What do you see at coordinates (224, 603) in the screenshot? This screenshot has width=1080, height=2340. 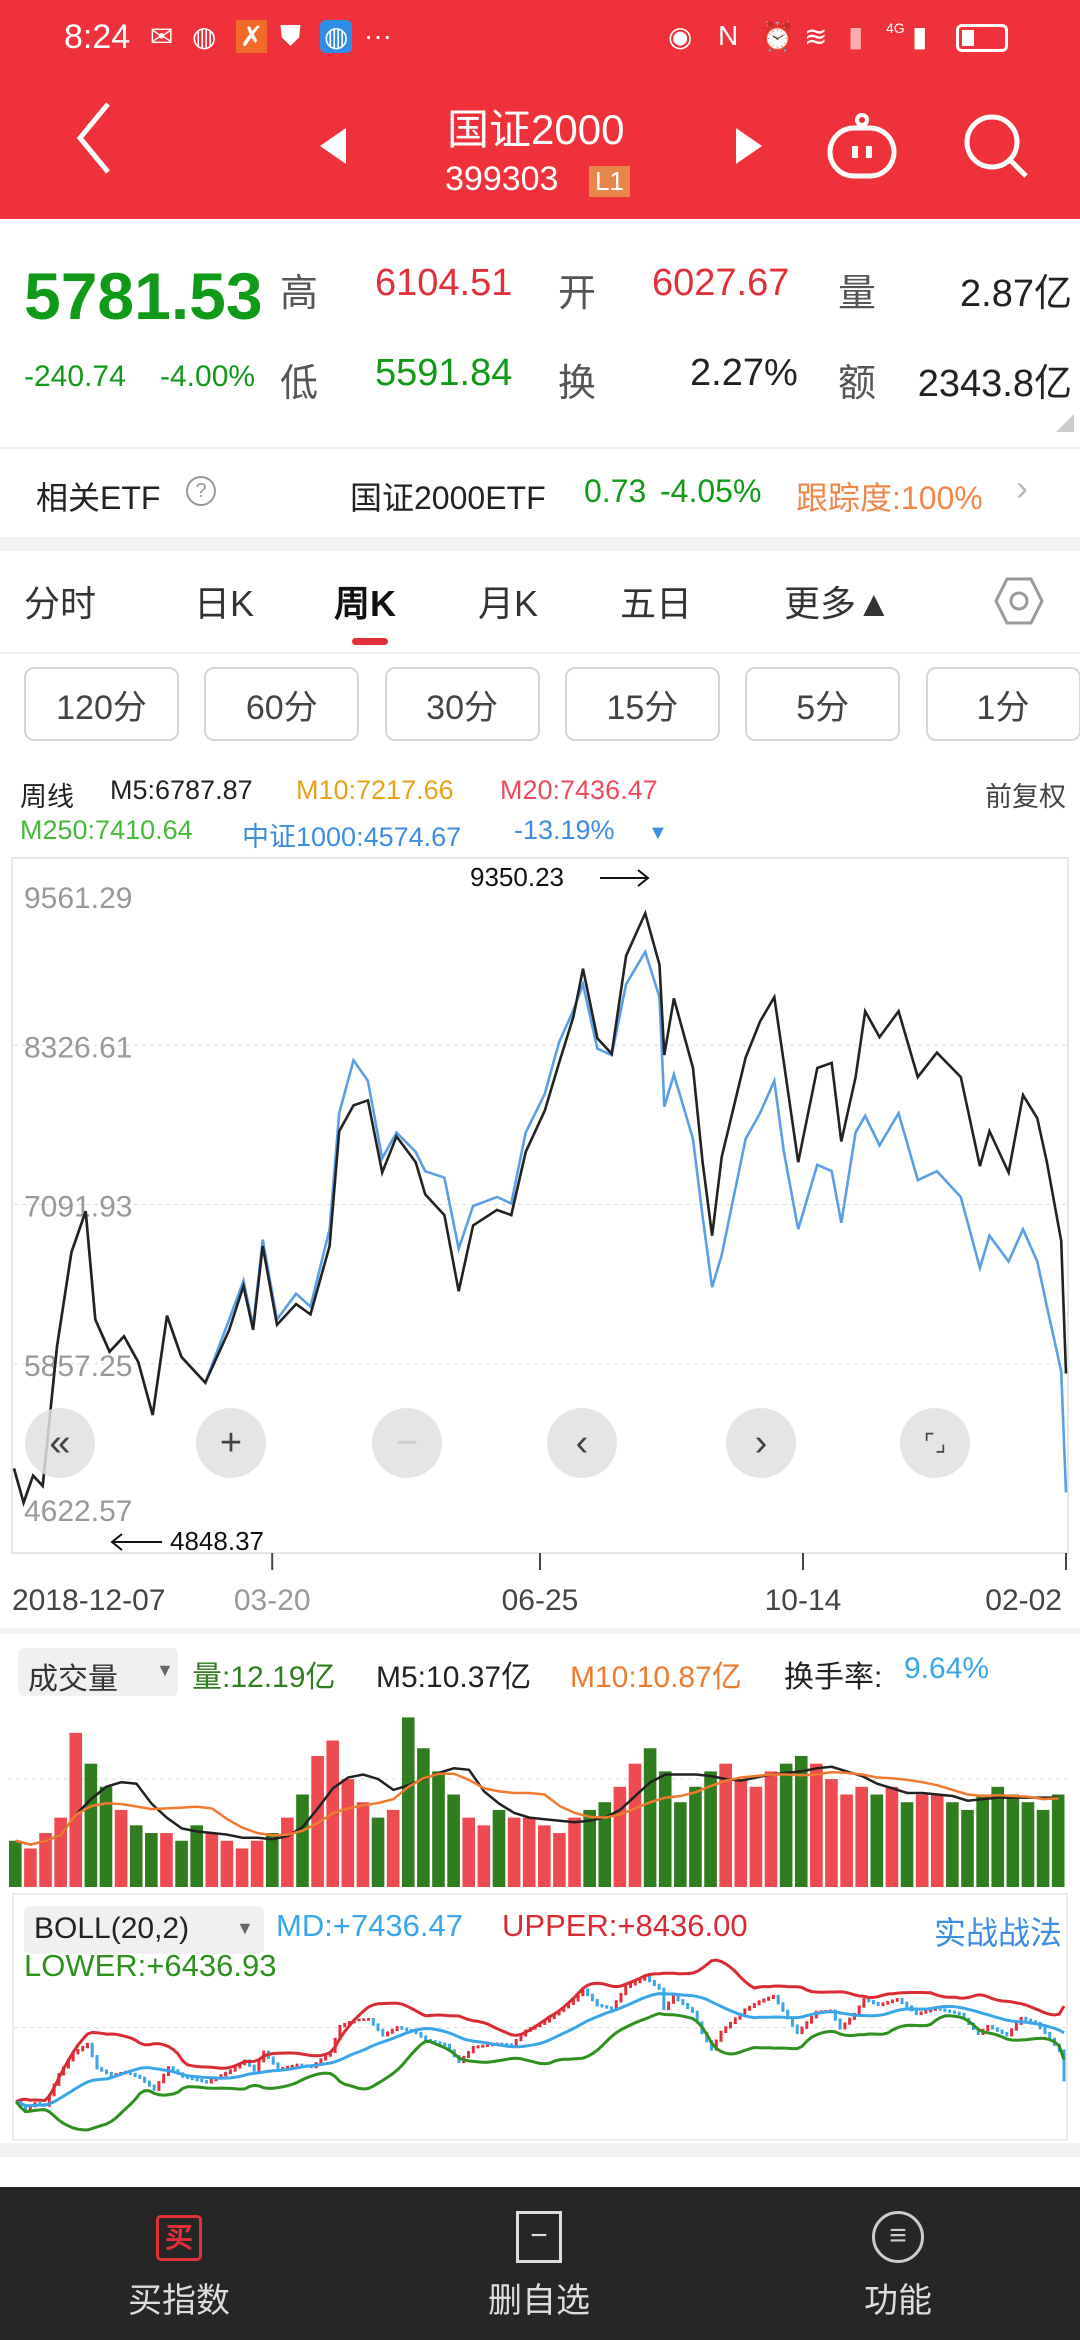 I see `tab-1: 日K` at bounding box center [224, 603].